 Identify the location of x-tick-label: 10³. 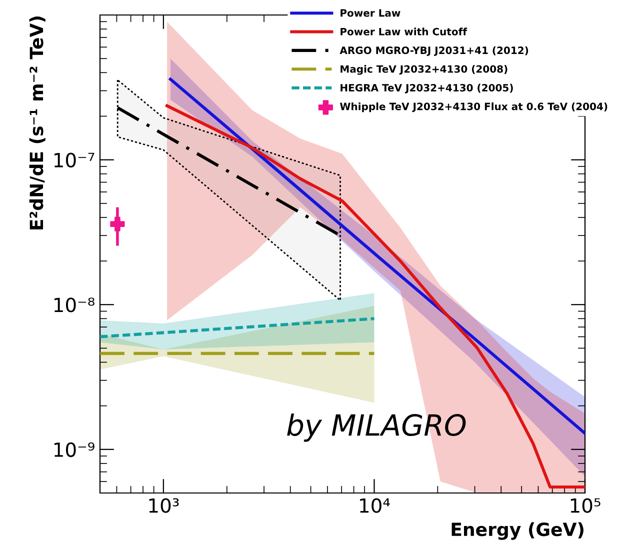
(164, 505).